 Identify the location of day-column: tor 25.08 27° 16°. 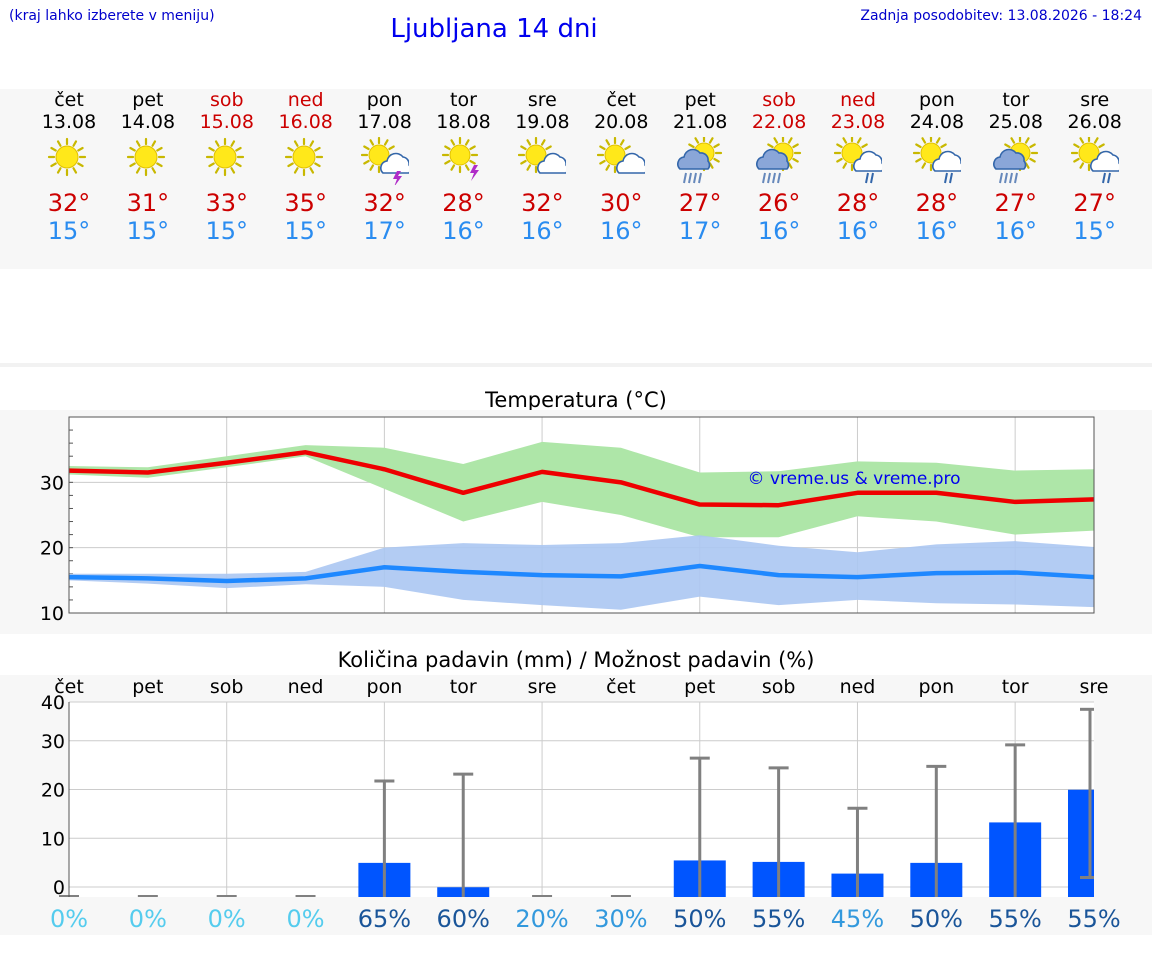
(1016, 167).